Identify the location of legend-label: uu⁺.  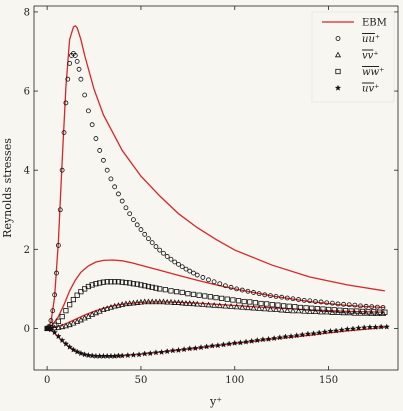
(371, 39).